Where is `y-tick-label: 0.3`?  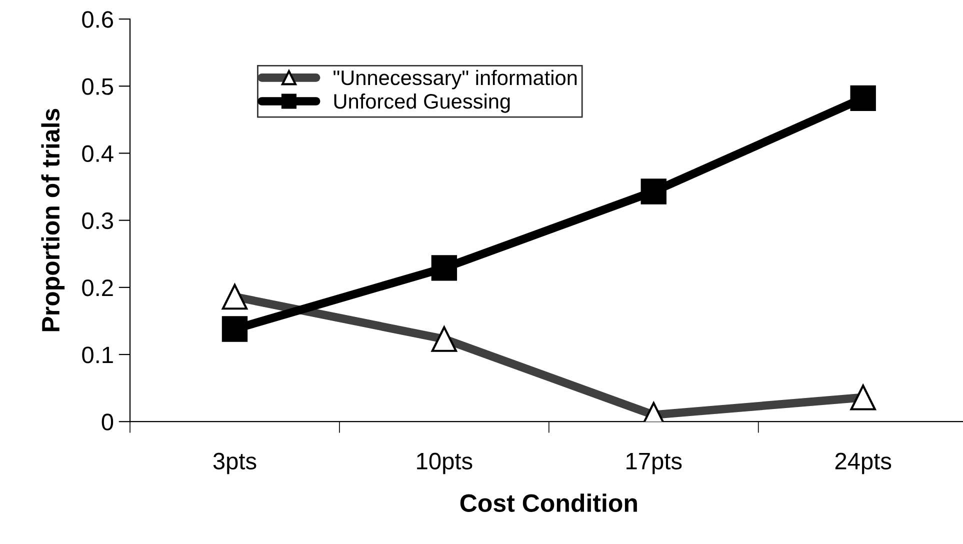 y-tick-label: 0.3 is located at coordinates (97, 221).